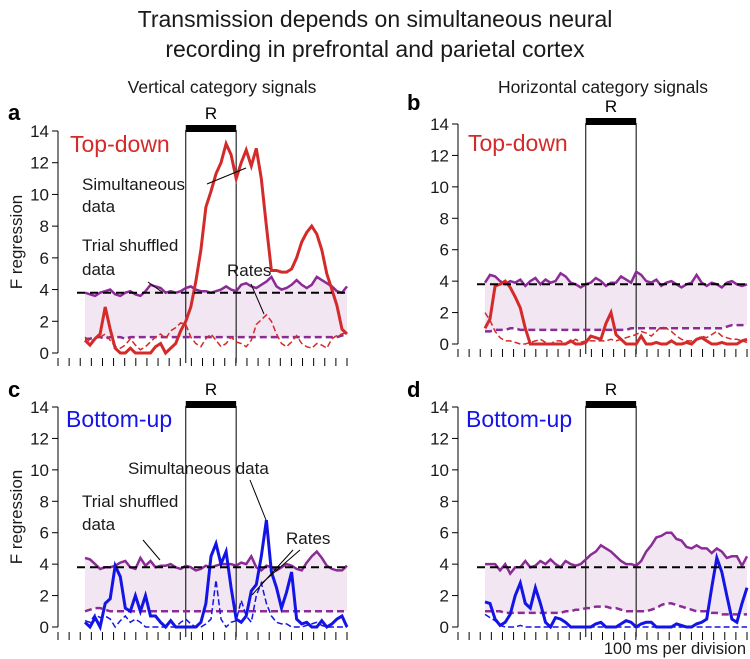  I want to click on time-scale-note: 100 ms per division, so click(675, 649).